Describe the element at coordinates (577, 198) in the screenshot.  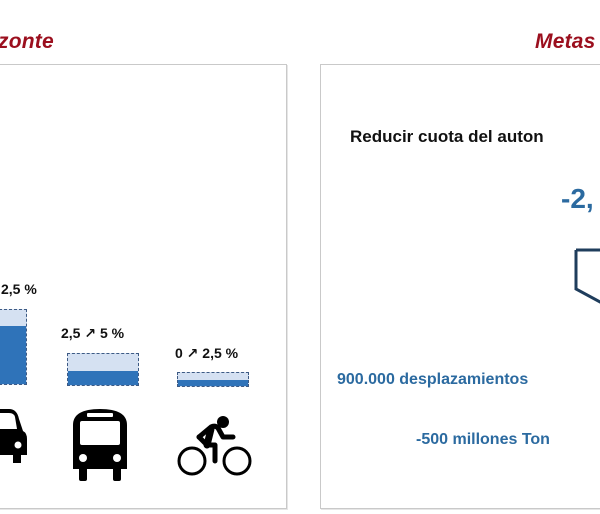
I see `car-share-reduction-value: -2,` at that location.